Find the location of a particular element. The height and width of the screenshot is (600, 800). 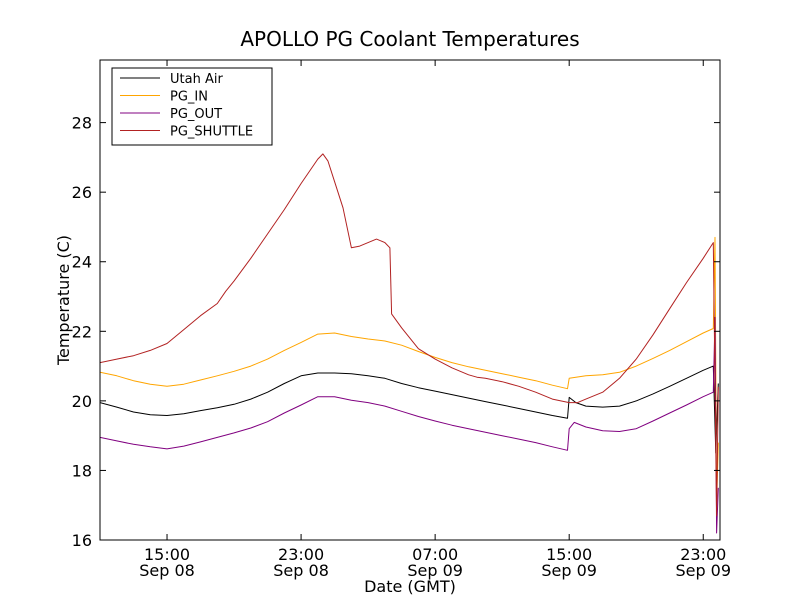

chart-title: APOLLO PG Coolant Temperatures is located at coordinates (409, 39).